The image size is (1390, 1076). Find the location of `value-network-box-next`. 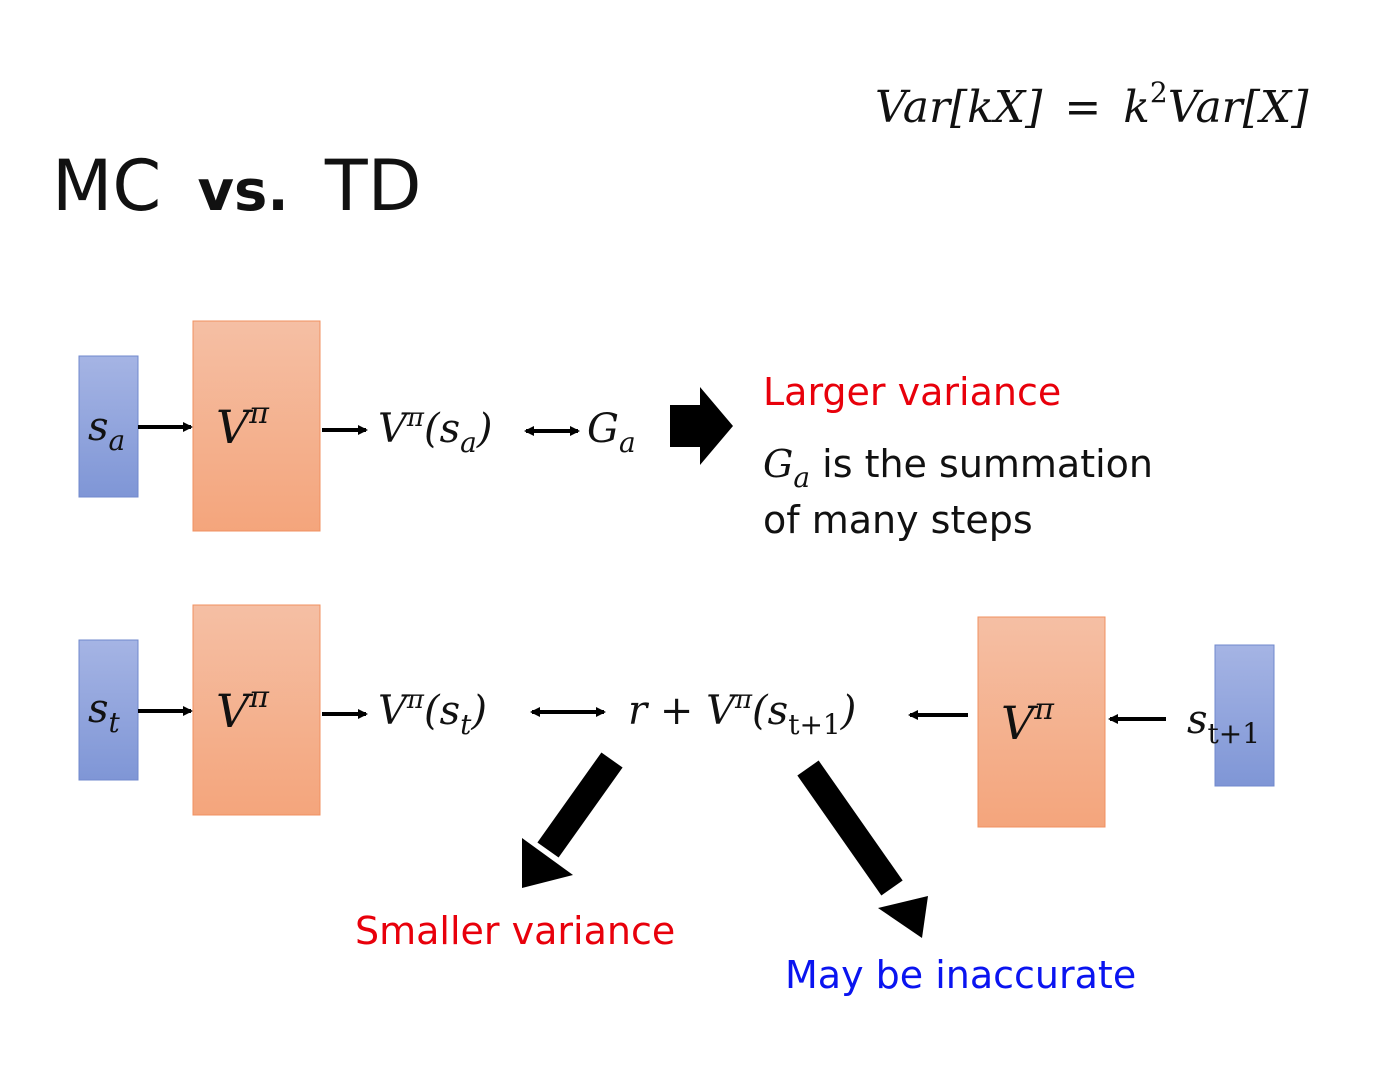

value-network-box-next is located at coordinates (1041, 722).